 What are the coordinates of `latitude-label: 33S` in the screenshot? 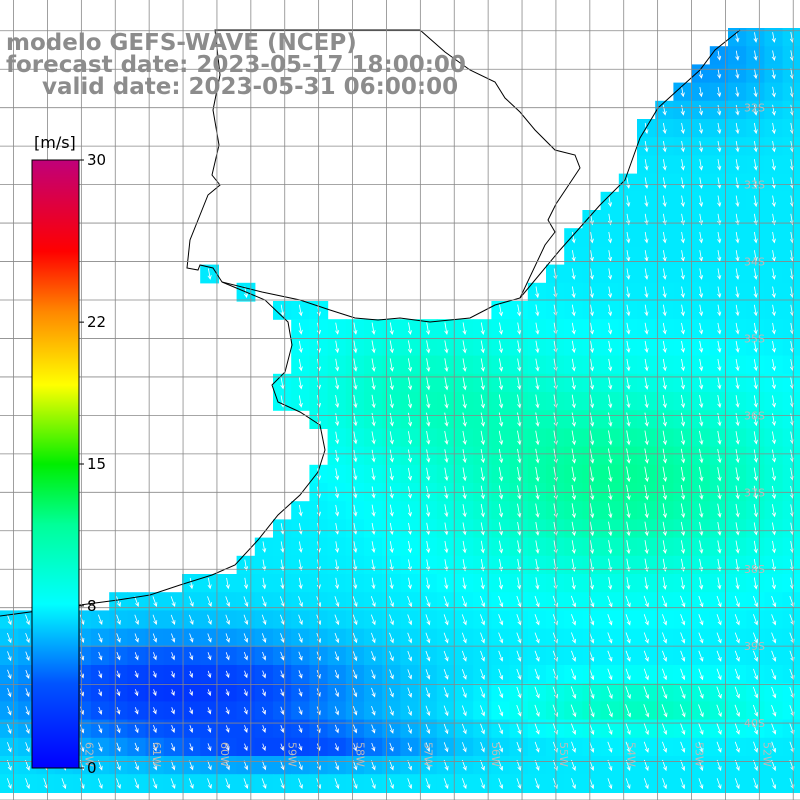 It's located at (754, 185).